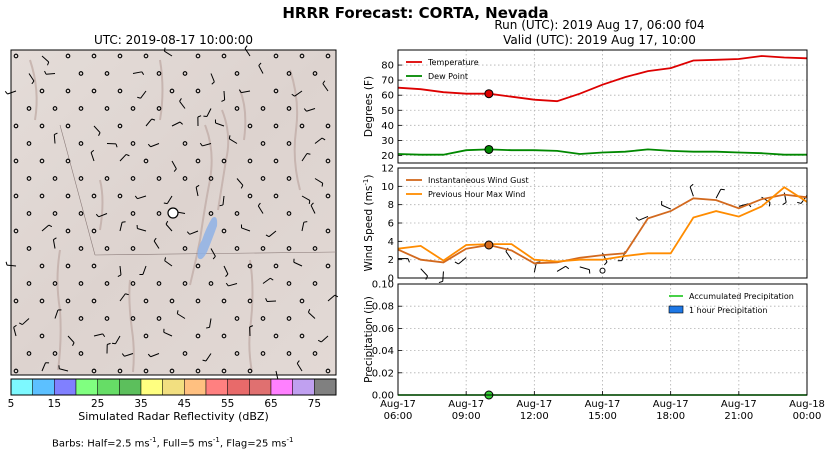 This screenshot has width=831, height=460. Describe the element at coordinates (807, 416) in the screenshot. I see `x-tick-label-time: 00:00` at that location.